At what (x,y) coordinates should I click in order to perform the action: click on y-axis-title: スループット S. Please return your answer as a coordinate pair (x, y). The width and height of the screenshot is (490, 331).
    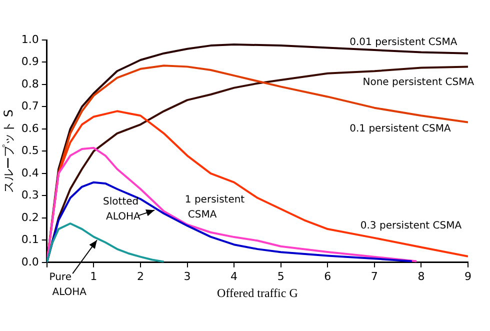
    Looking at the image, I should click on (8, 151).